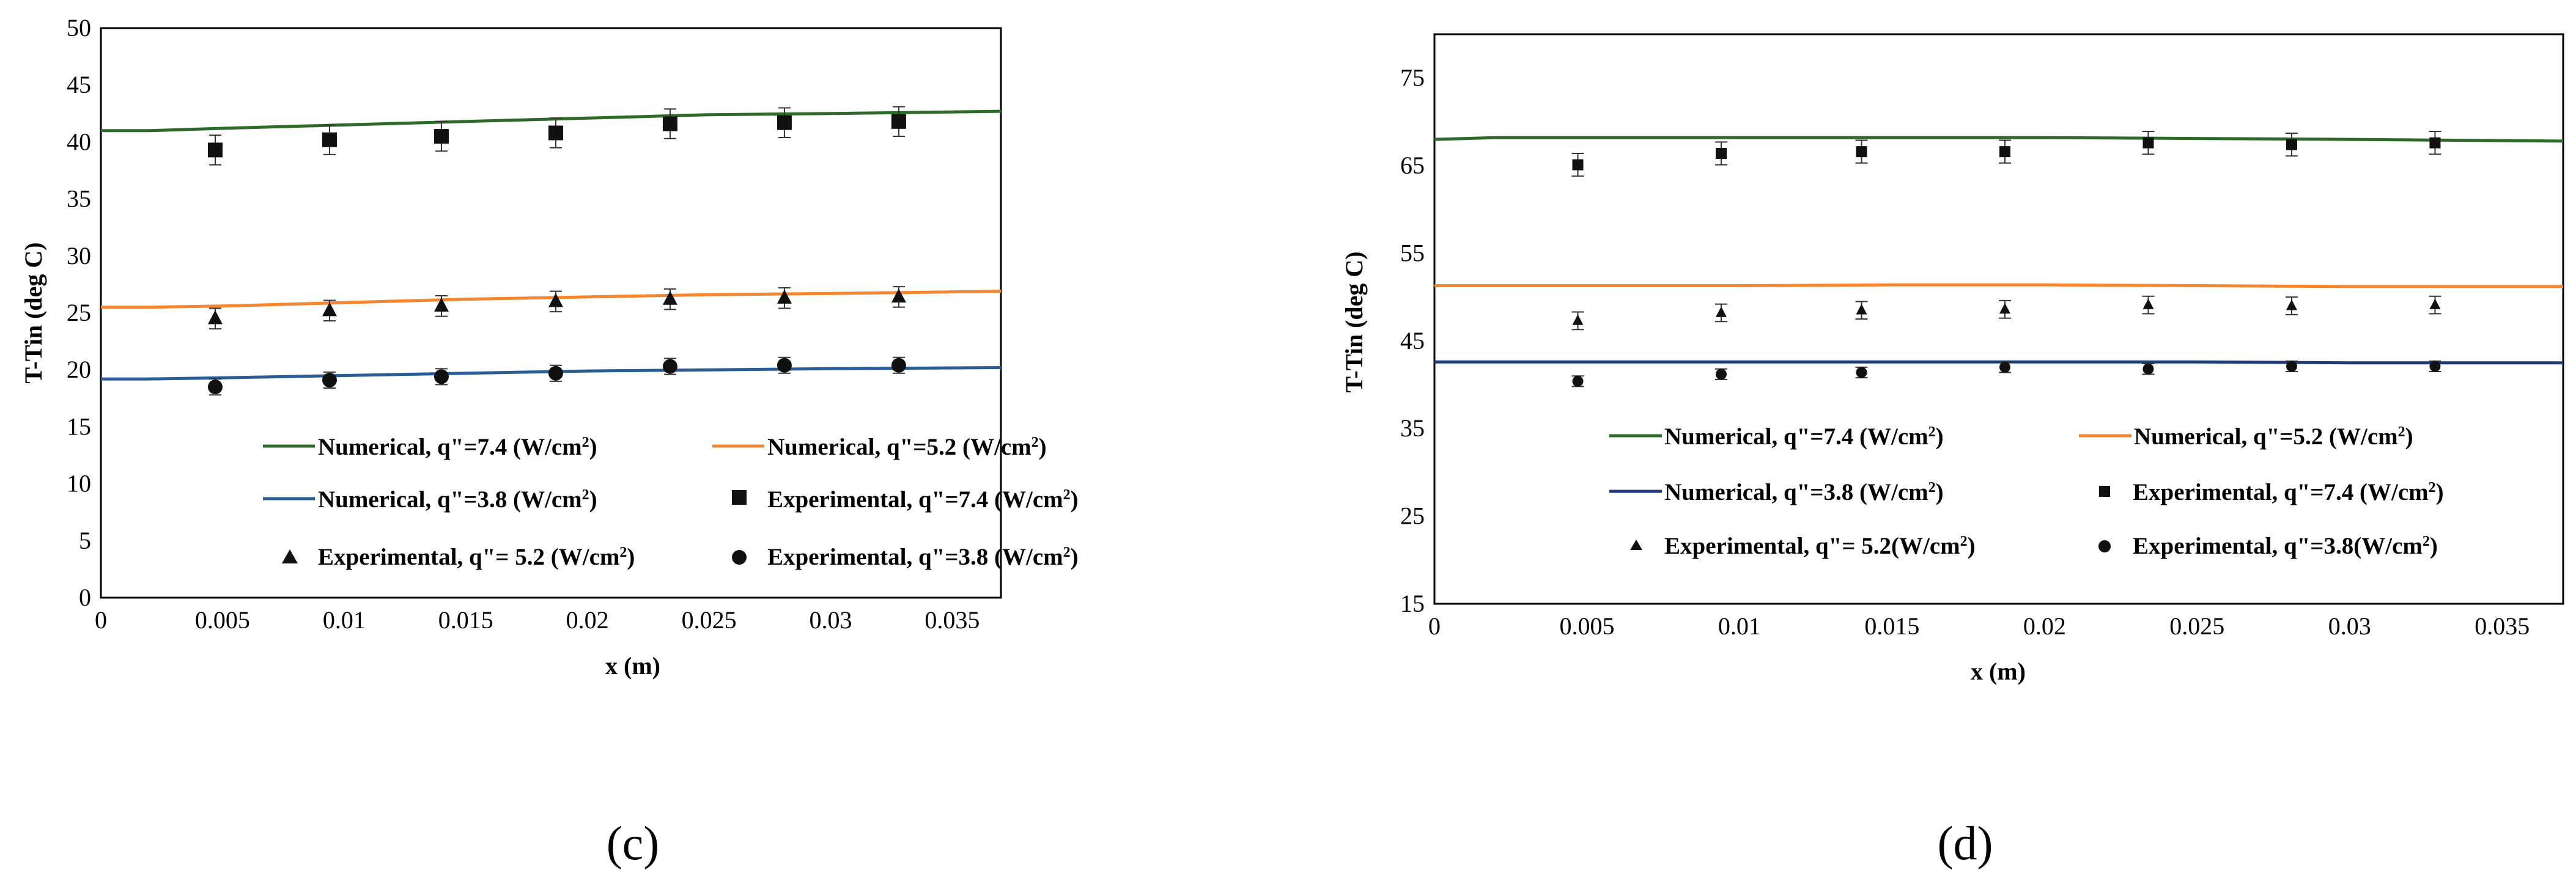 The height and width of the screenshot is (880, 2576). Describe the element at coordinates (222, 620) in the screenshot. I see `x-tick-label: 0.005` at that location.